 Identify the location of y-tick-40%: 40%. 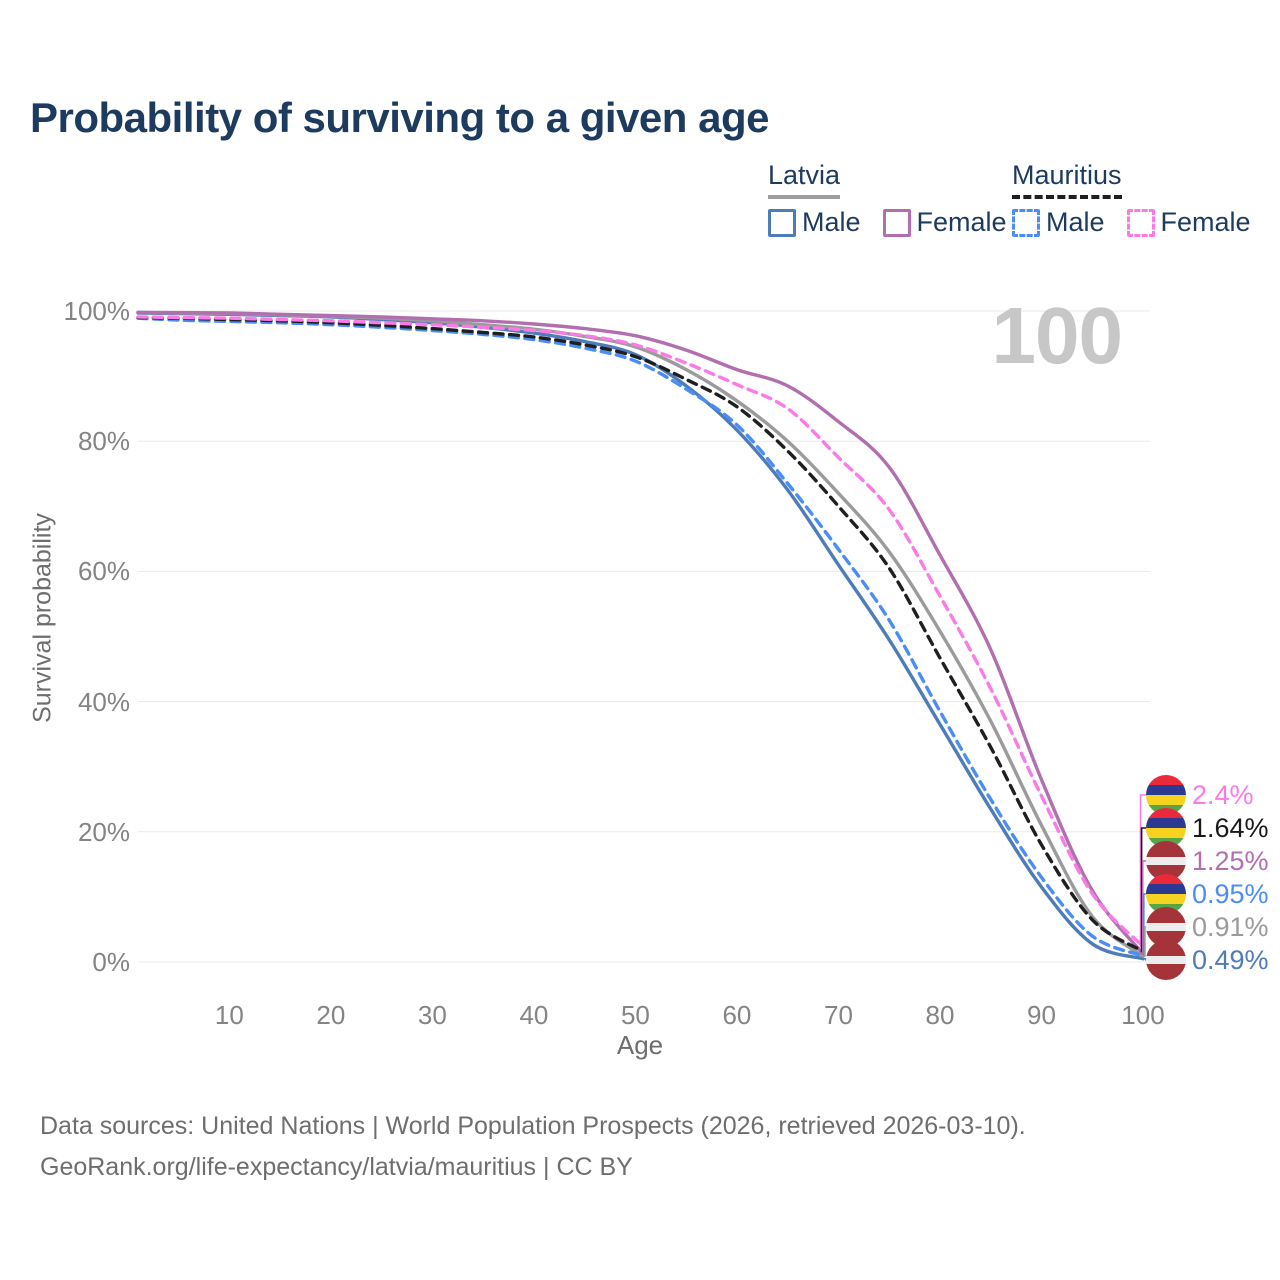
(103, 701).